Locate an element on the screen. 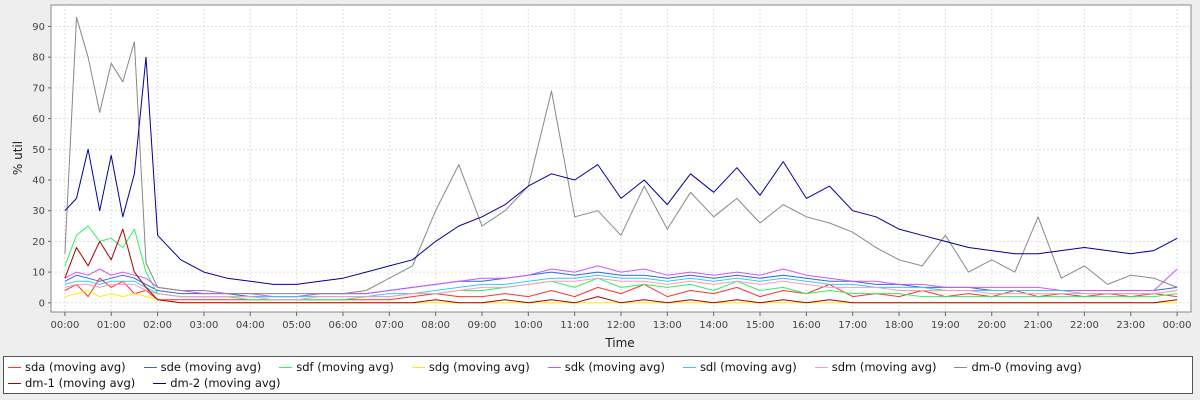  legend-label: sde (moving avg) is located at coordinates (211, 367).